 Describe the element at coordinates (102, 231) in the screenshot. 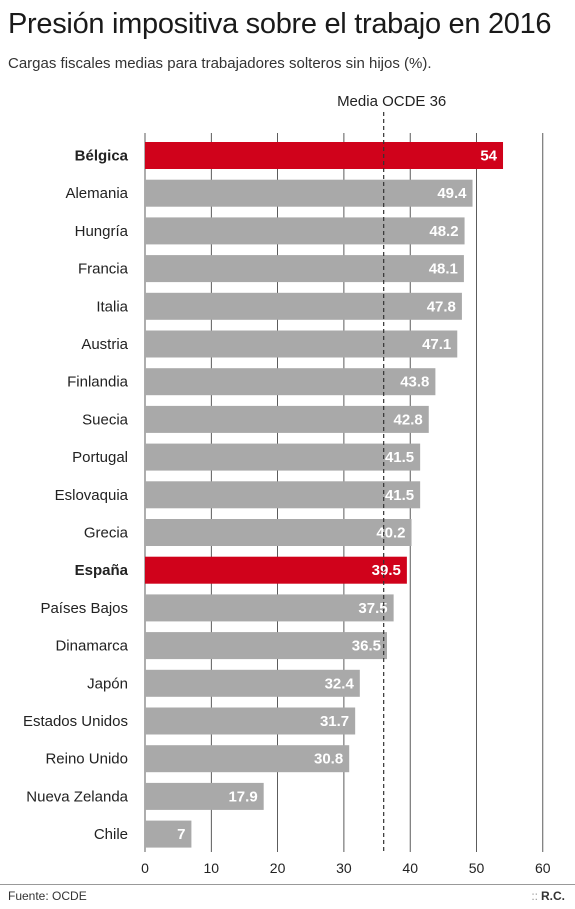

I see `category-label: Hungría` at that location.